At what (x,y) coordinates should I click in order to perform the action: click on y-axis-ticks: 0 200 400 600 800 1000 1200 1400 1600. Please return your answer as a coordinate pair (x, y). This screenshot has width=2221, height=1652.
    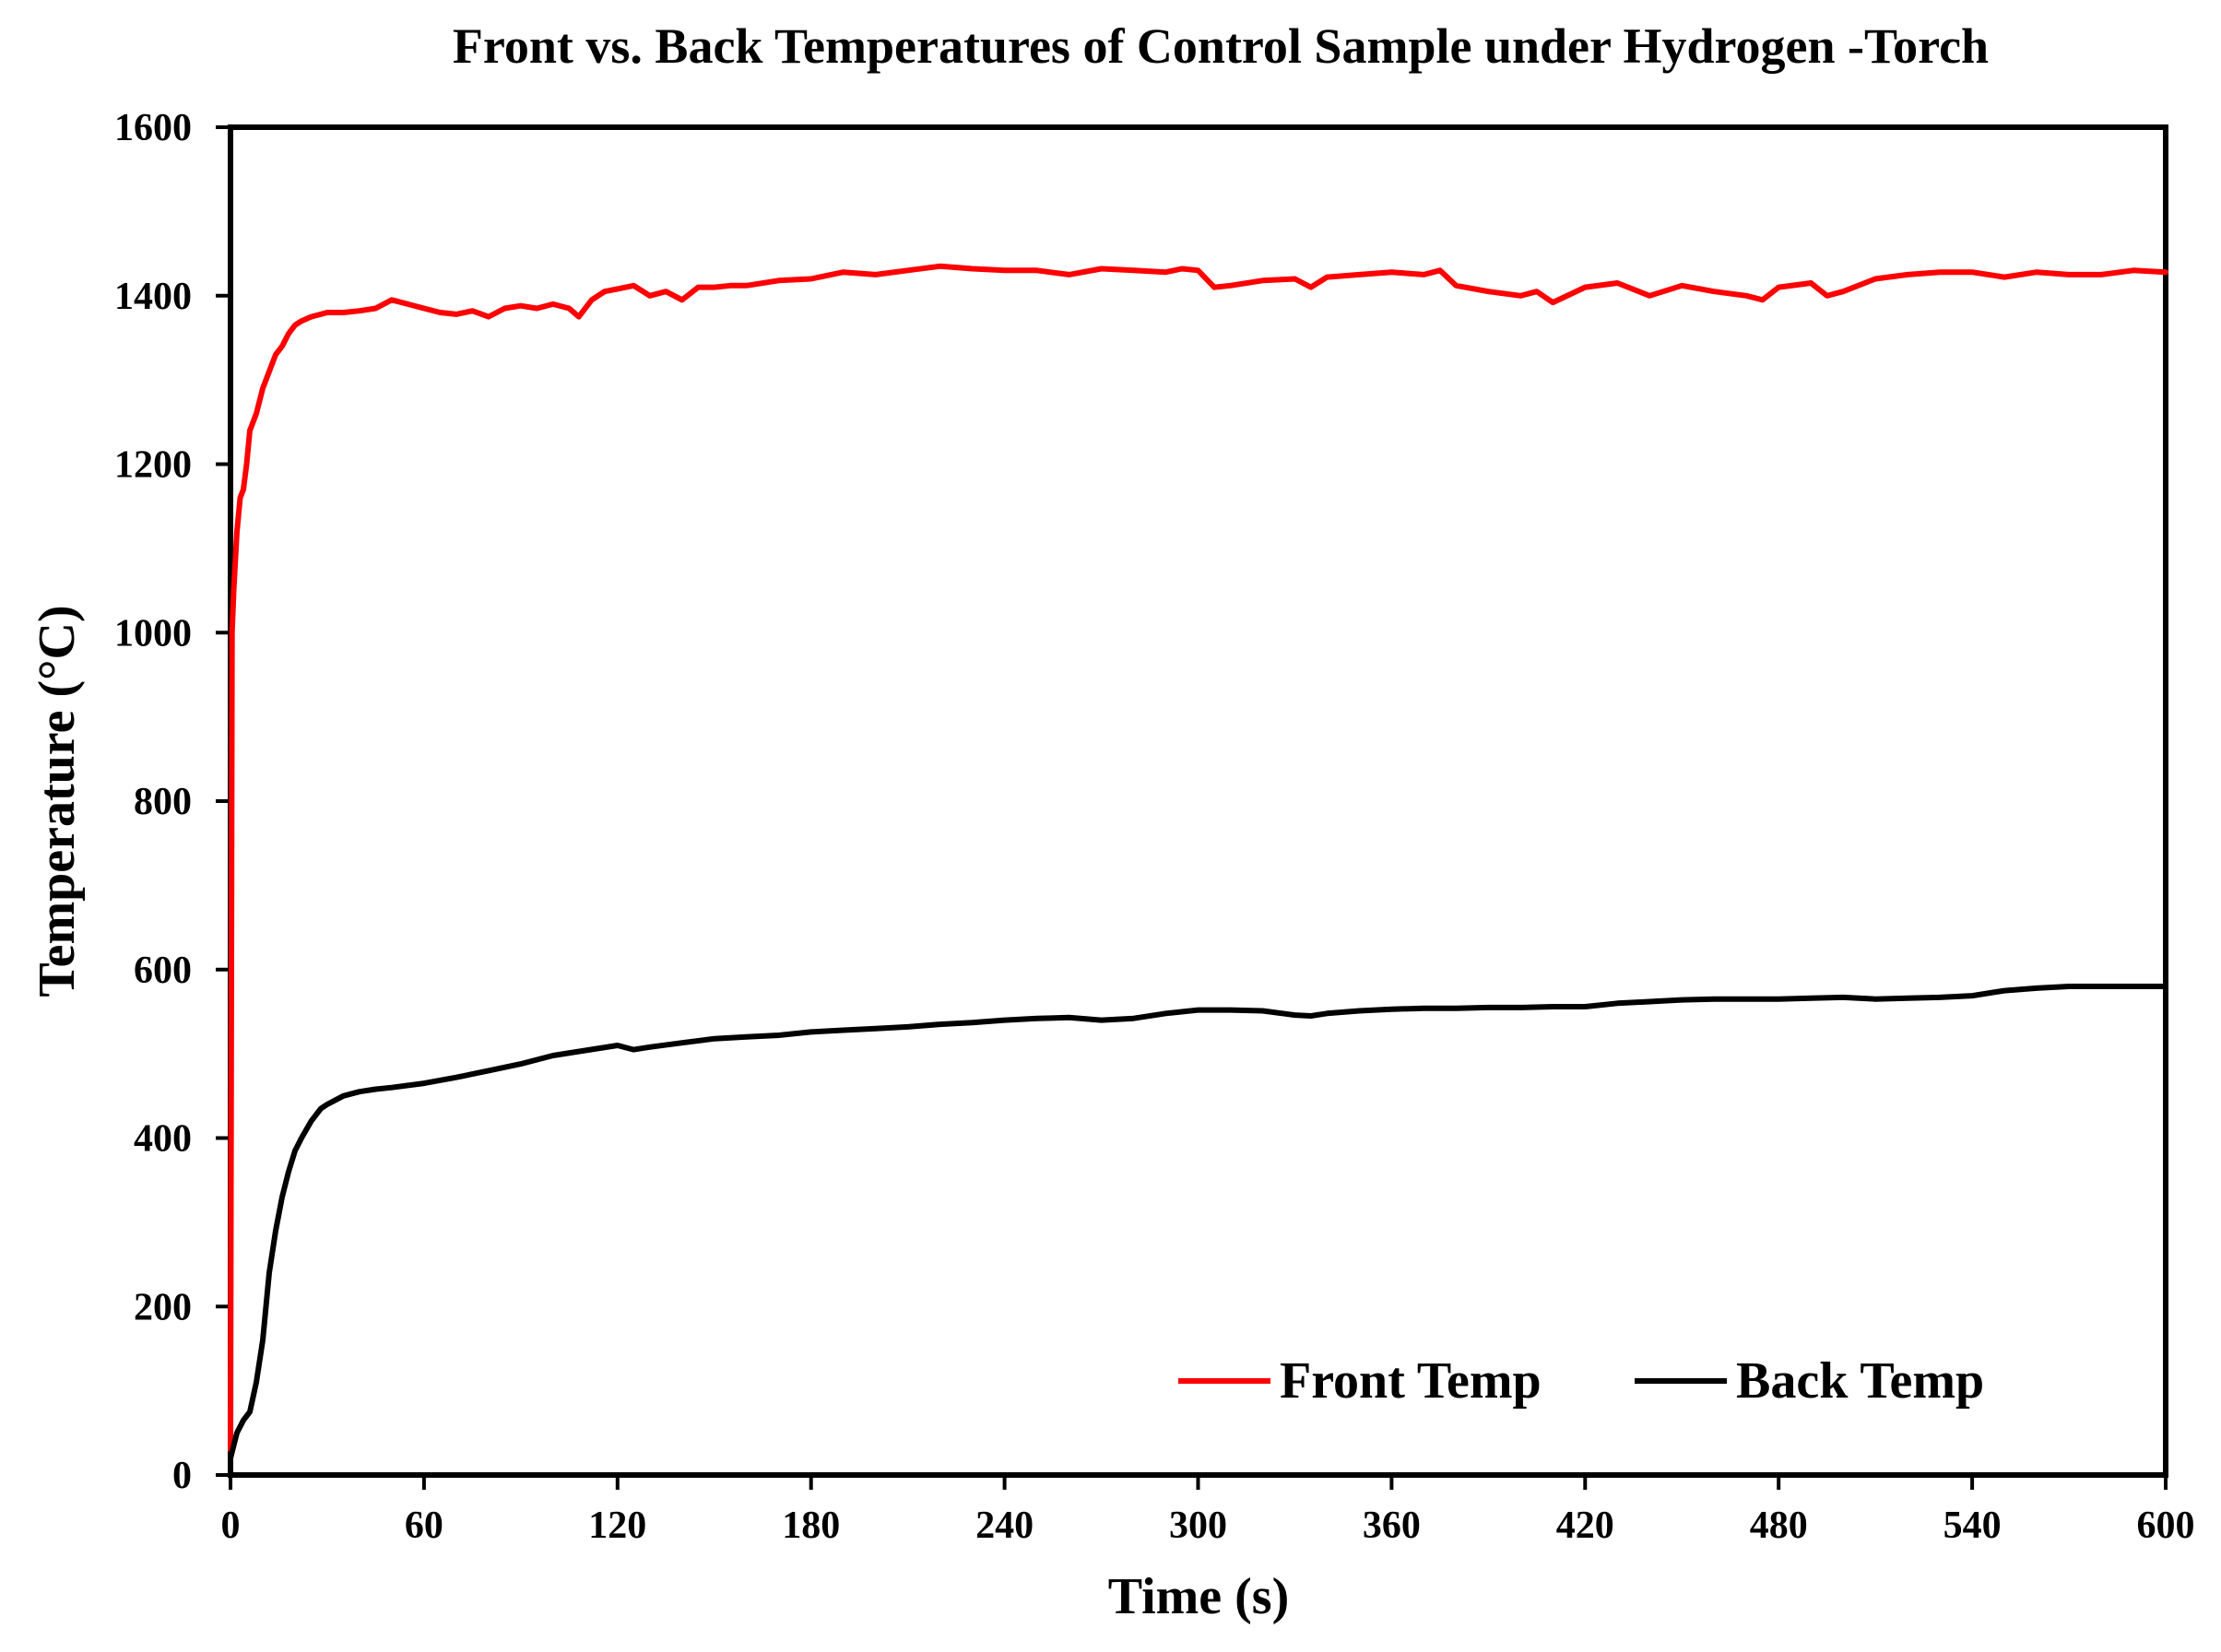
    Looking at the image, I should click on (172, 802).